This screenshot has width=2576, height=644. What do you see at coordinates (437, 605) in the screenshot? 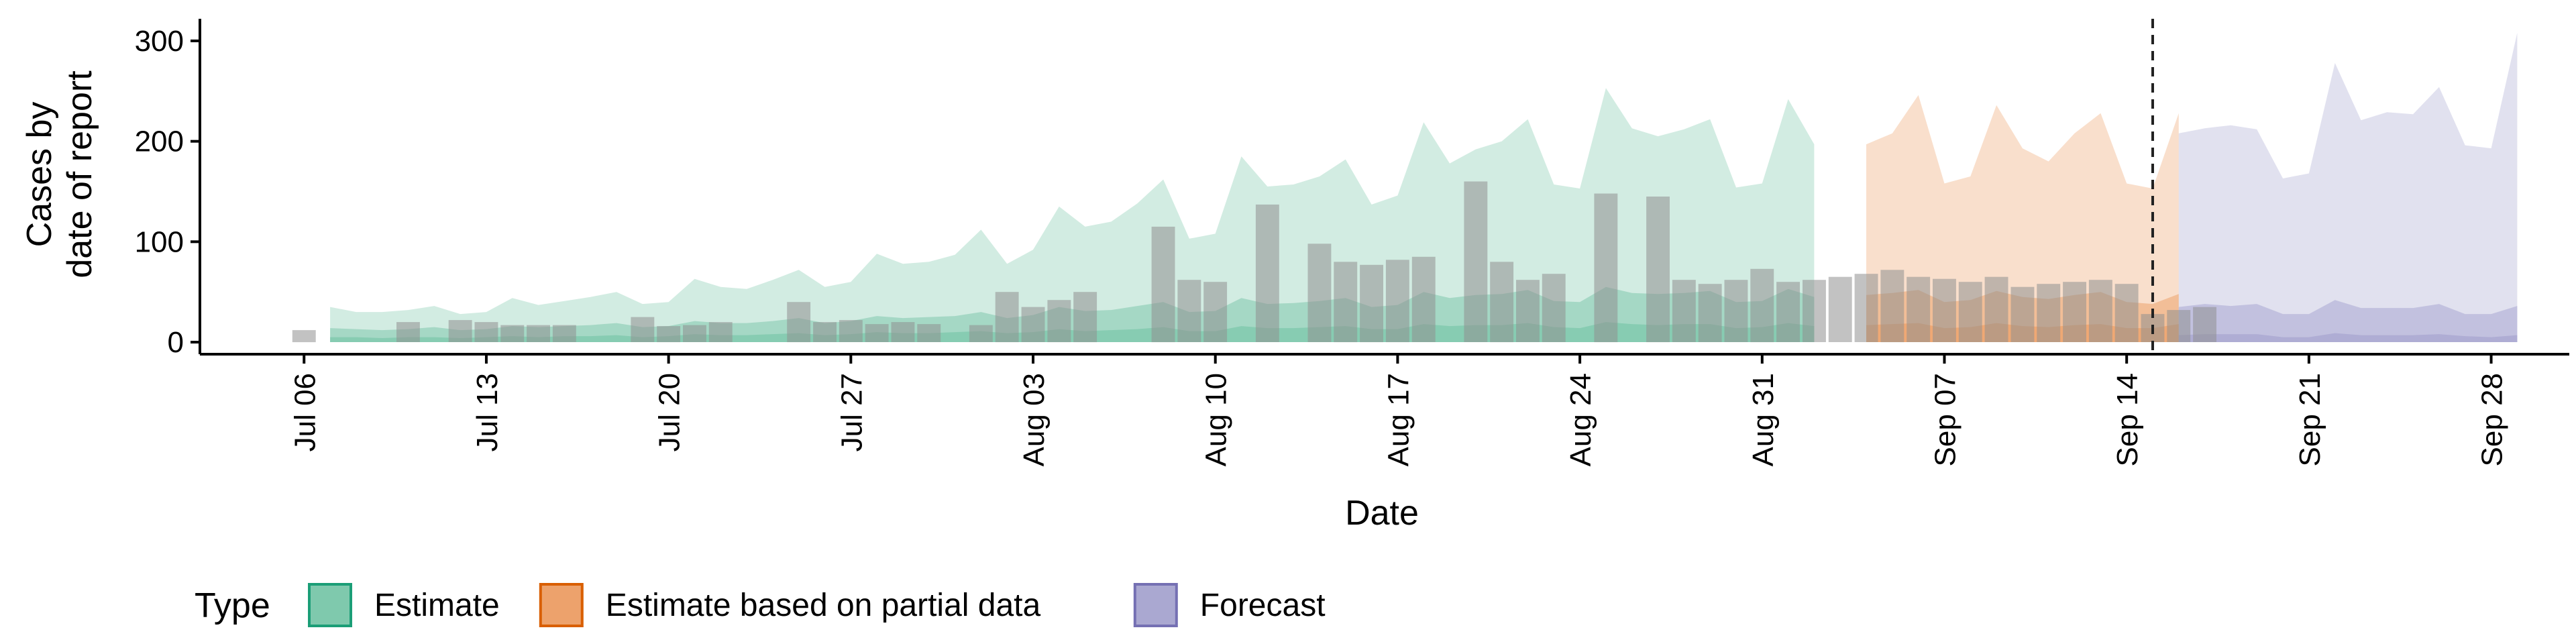
I see `legend-label: Estimate` at bounding box center [437, 605].